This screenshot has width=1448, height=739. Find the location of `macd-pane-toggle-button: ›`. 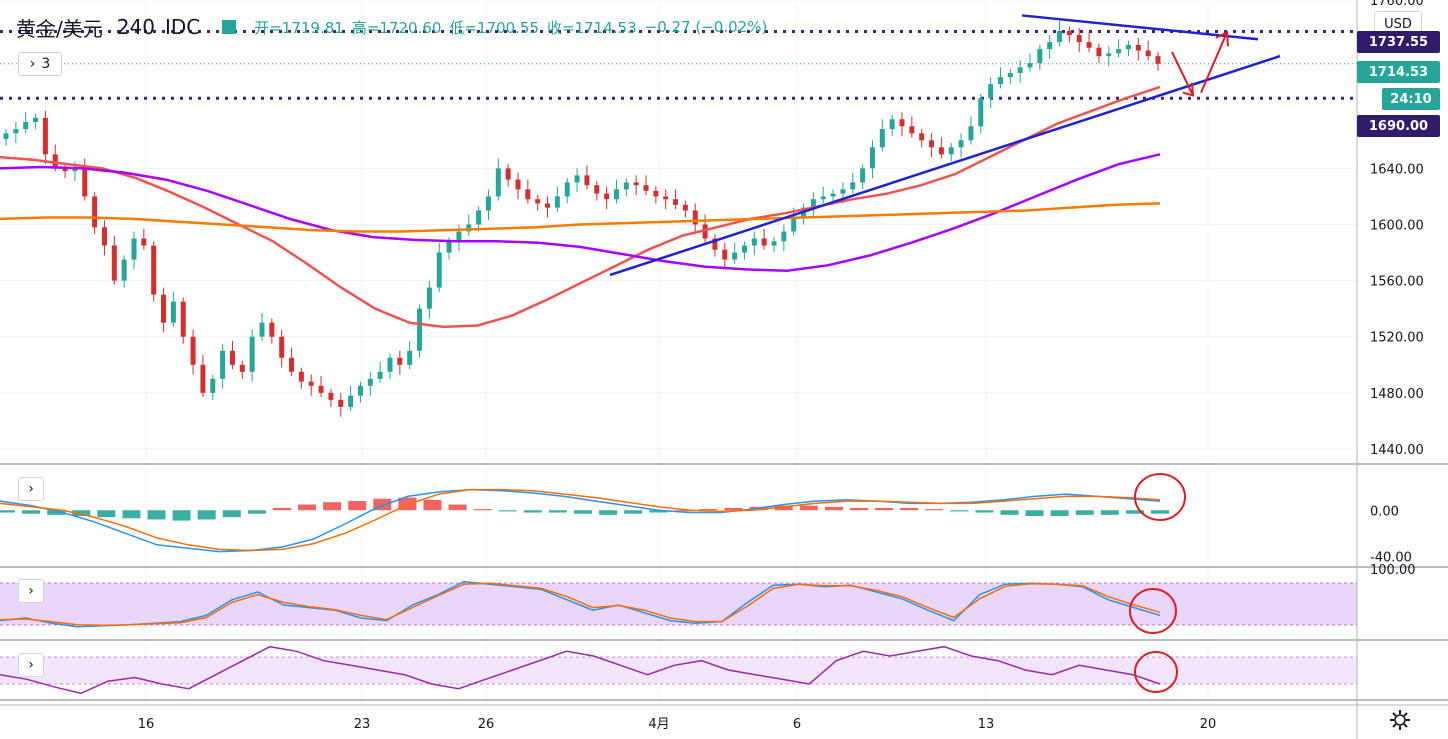

macd-pane-toggle-button: › is located at coordinates (31, 489).